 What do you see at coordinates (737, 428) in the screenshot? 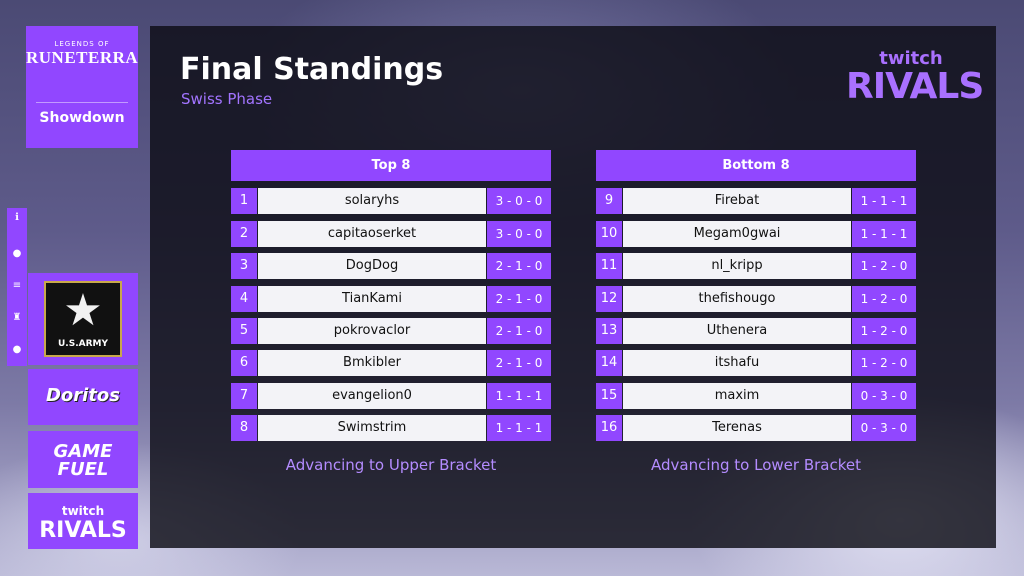
I see `player-name: Terenas` at bounding box center [737, 428].